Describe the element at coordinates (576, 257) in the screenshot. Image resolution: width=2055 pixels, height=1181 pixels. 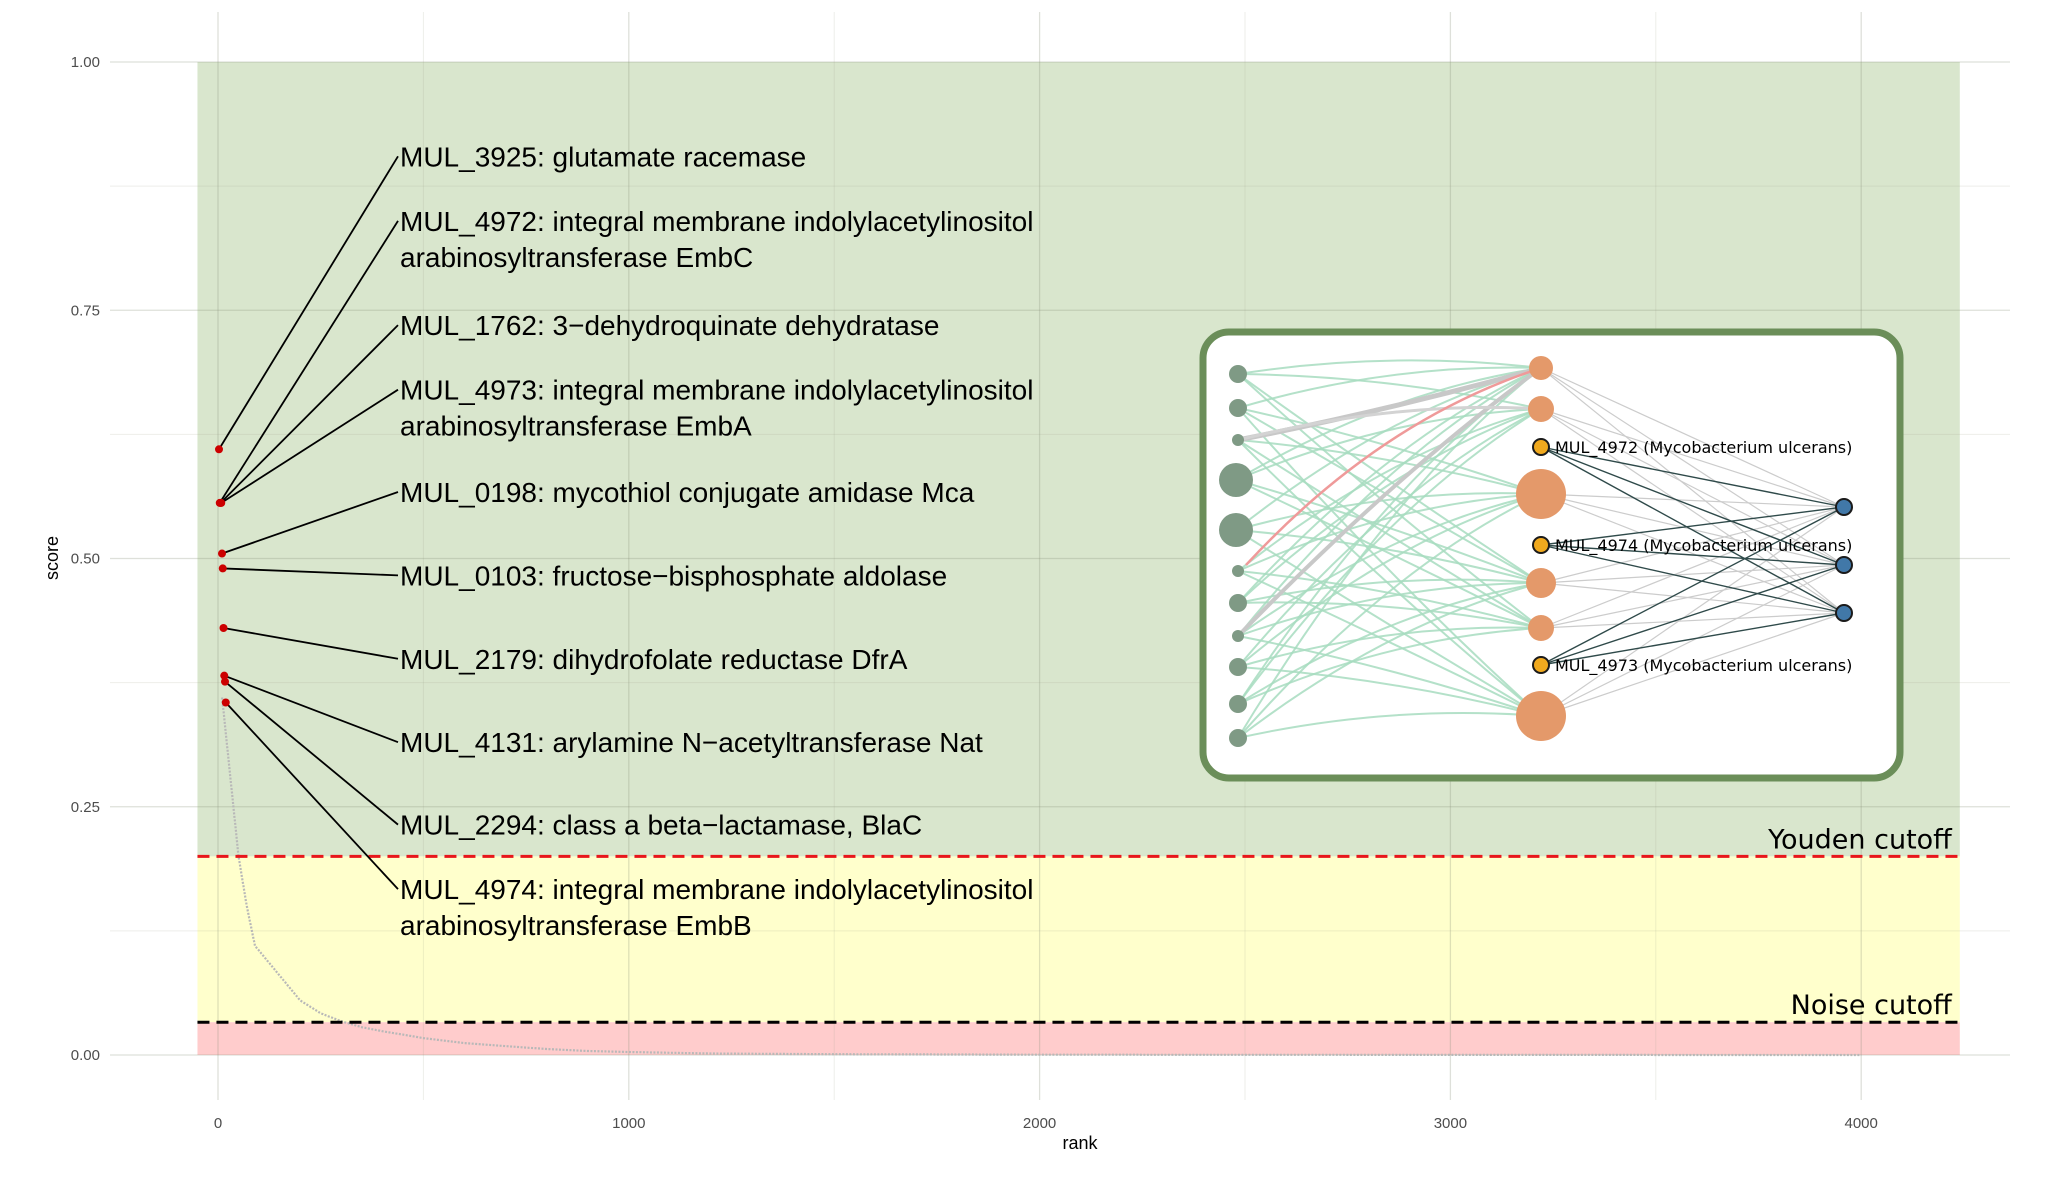
I see `point-label: arabinosyltransferase EmbC` at that location.